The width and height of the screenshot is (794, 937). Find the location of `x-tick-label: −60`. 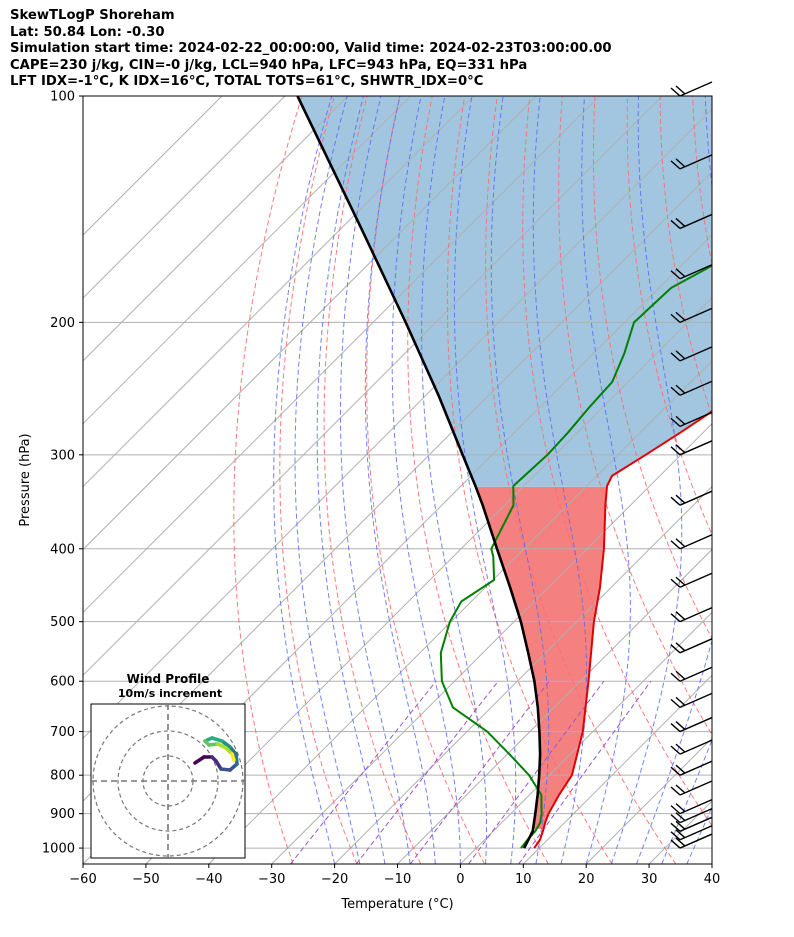

x-tick-label: −60 is located at coordinates (82, 879).